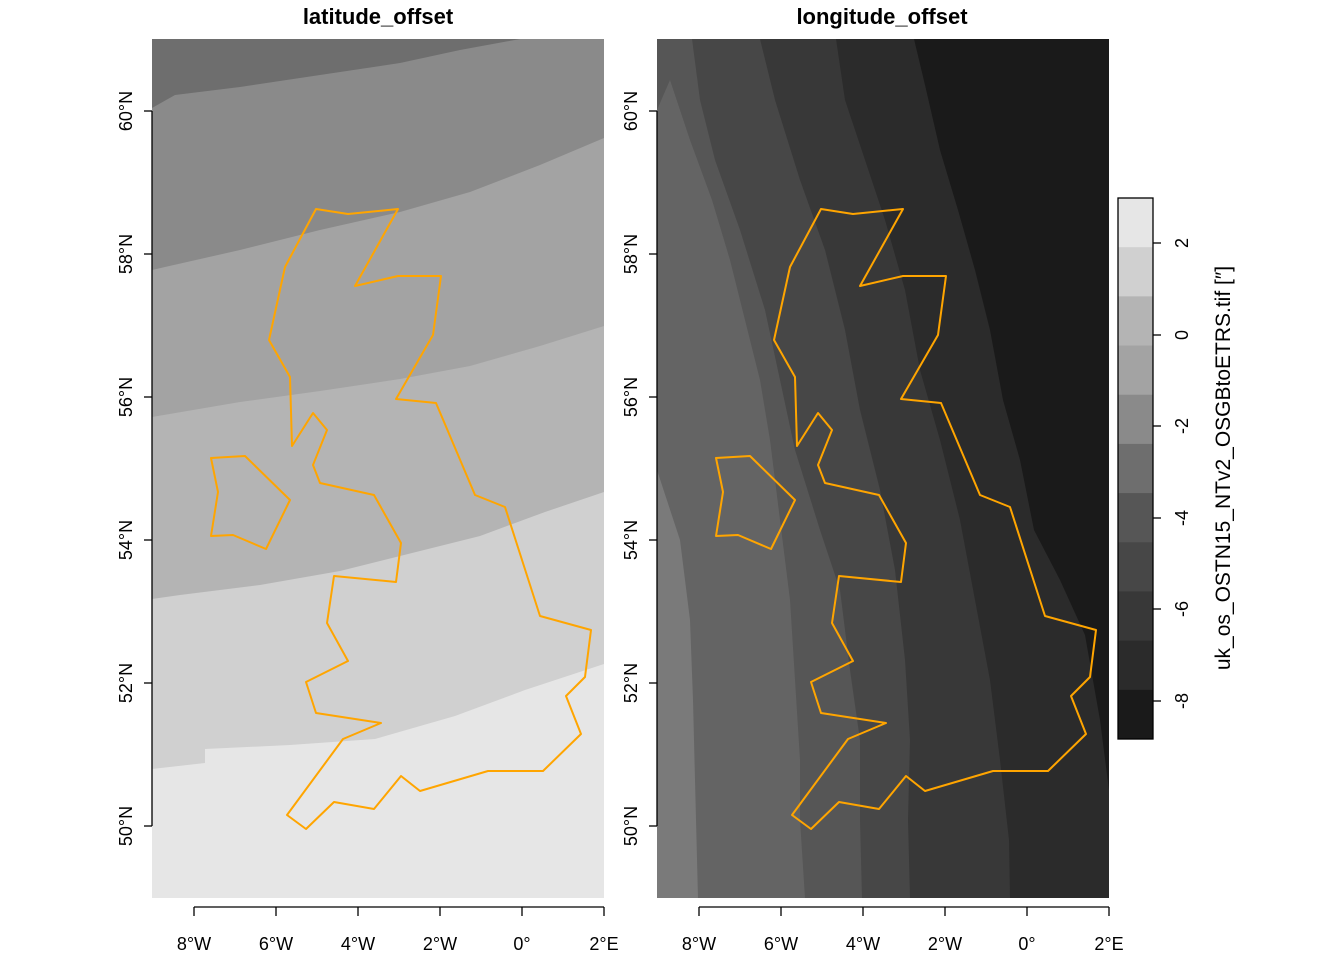  Describe the element at coordinates (126, 111) in the screenshot. I see `left-lat-tick-label: 60°N` at that location.